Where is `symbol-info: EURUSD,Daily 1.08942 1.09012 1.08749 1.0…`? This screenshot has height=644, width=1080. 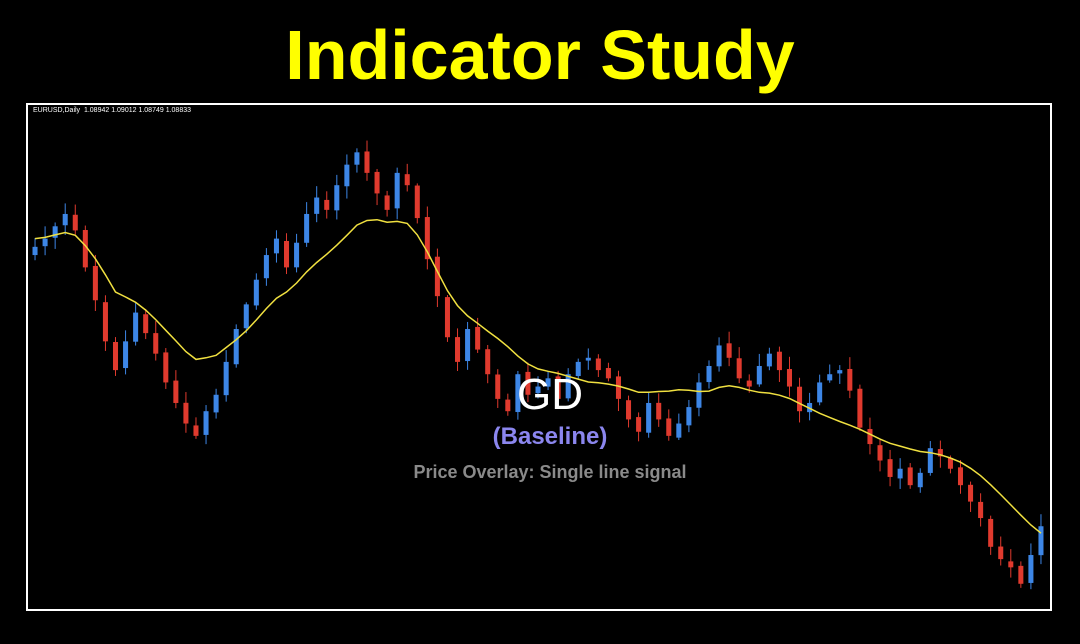 symbol-info: EURUSD,Daily 1.08942 1.09012 1.08749 1.0… is located at coordinates (112, 110).